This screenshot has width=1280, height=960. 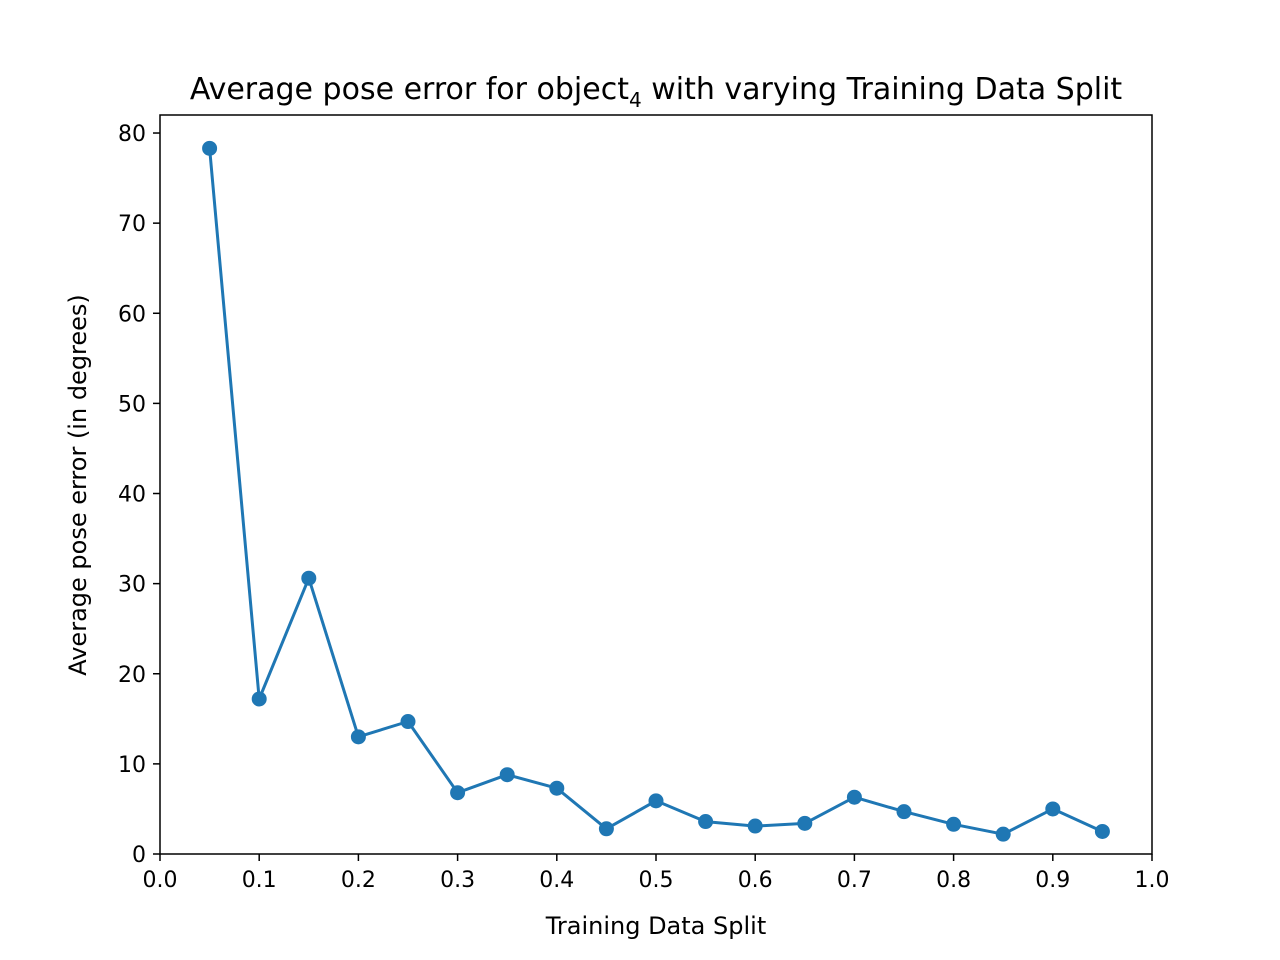 I want to click on y-axis: 0 10 20 30 40 50 60 70 80, so click(x=139, y=495).